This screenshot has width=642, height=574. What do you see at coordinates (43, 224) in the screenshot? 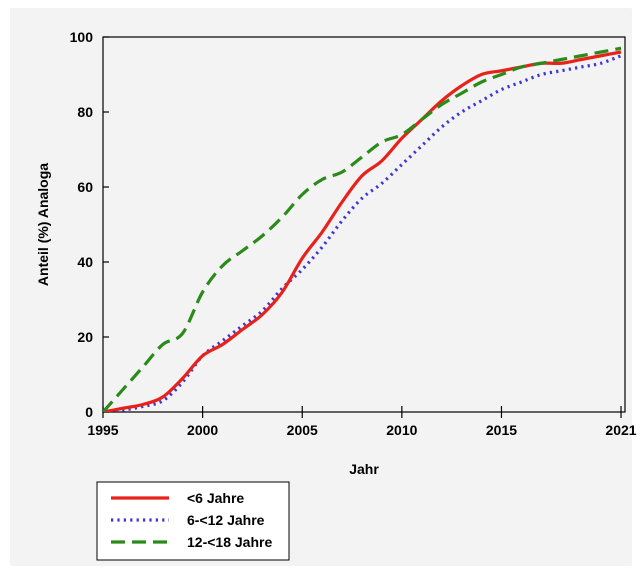
I see `y-axis-title: Anteil (%) Analoga` at bounding box center [43, 224].